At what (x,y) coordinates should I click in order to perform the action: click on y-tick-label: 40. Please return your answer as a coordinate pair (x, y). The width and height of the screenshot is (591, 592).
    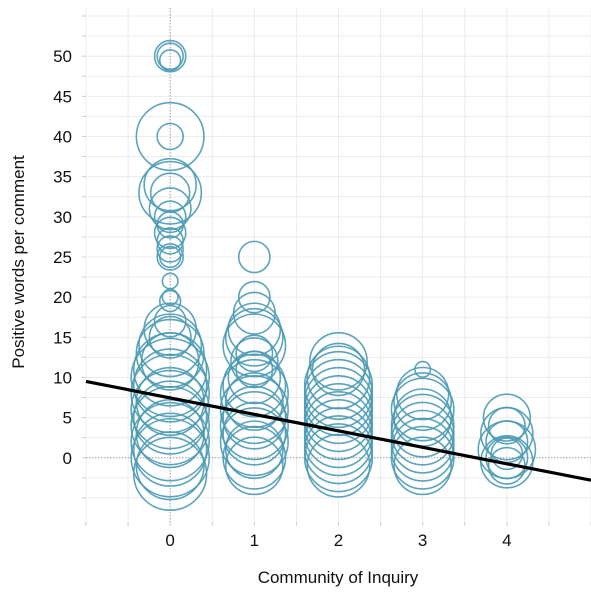
    Looking at the image, I should click on (62, 137).